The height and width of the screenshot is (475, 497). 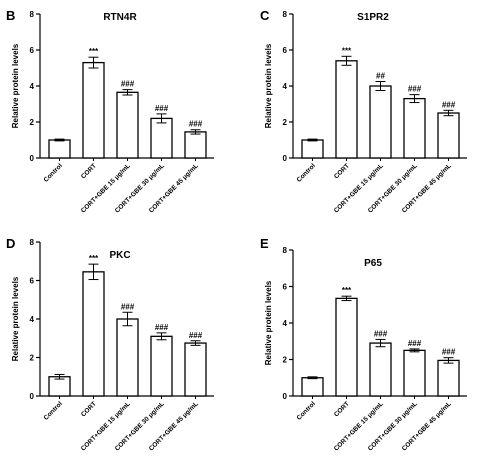 I want to click on panel-title: RTN4R, so click(x=120, y=17).